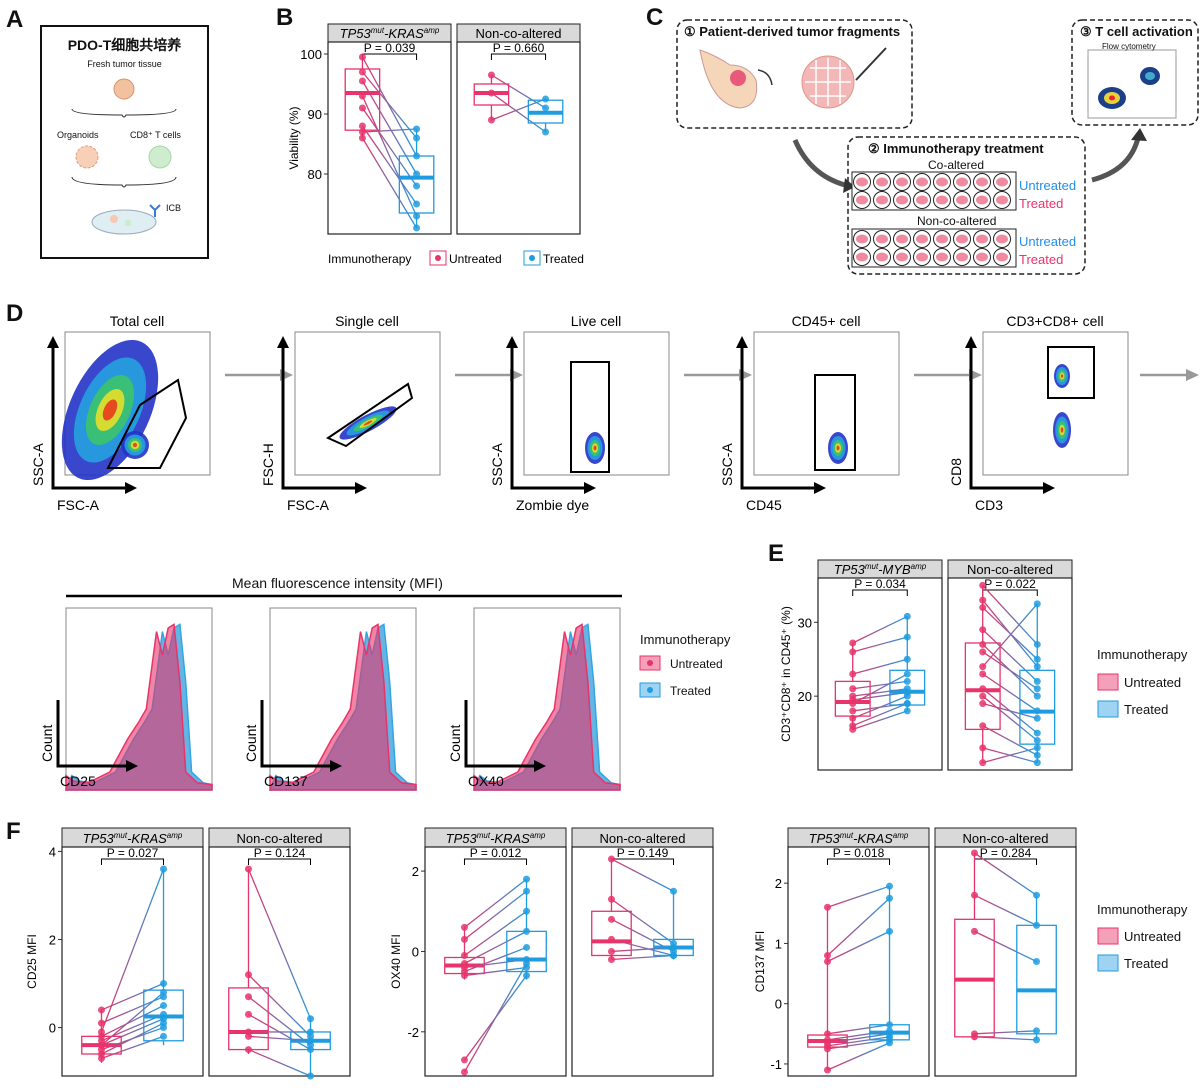 The image size is (1202, 1090). What do you see at coordinates (1153, 936) in the screenshot?
I see `f-legend-untreated: Untreated` at bounding box center [1153, 936].